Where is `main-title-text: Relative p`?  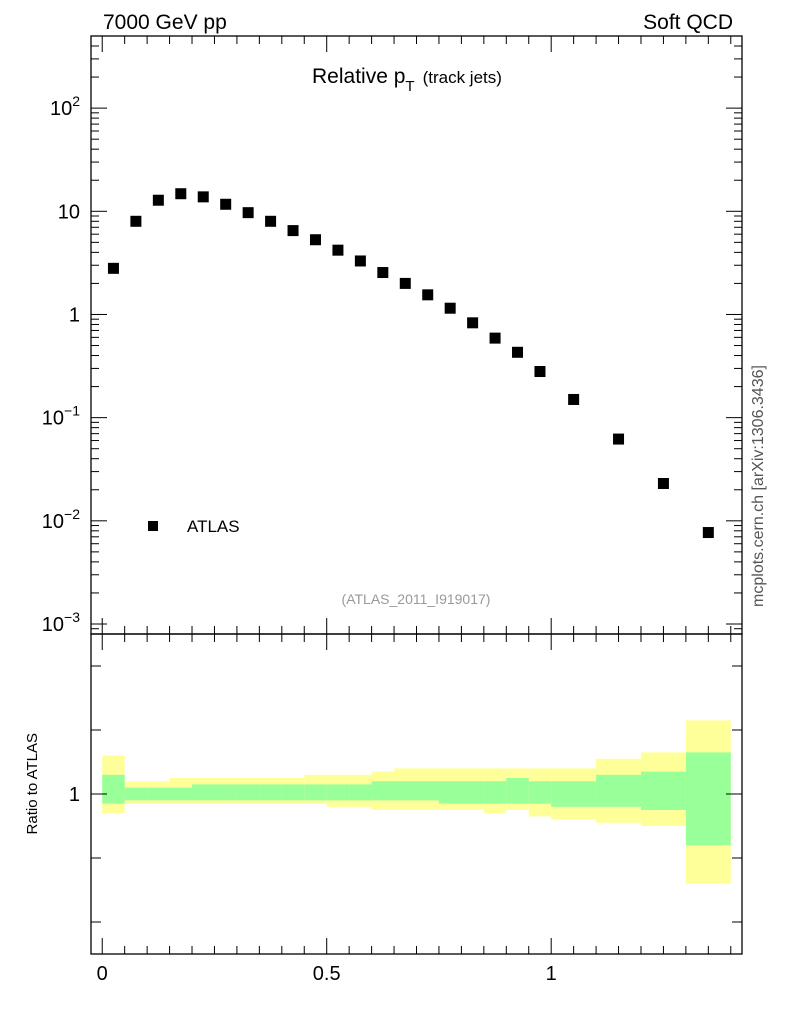 main-title-text: Relative p is located at coordinates (358, 76).